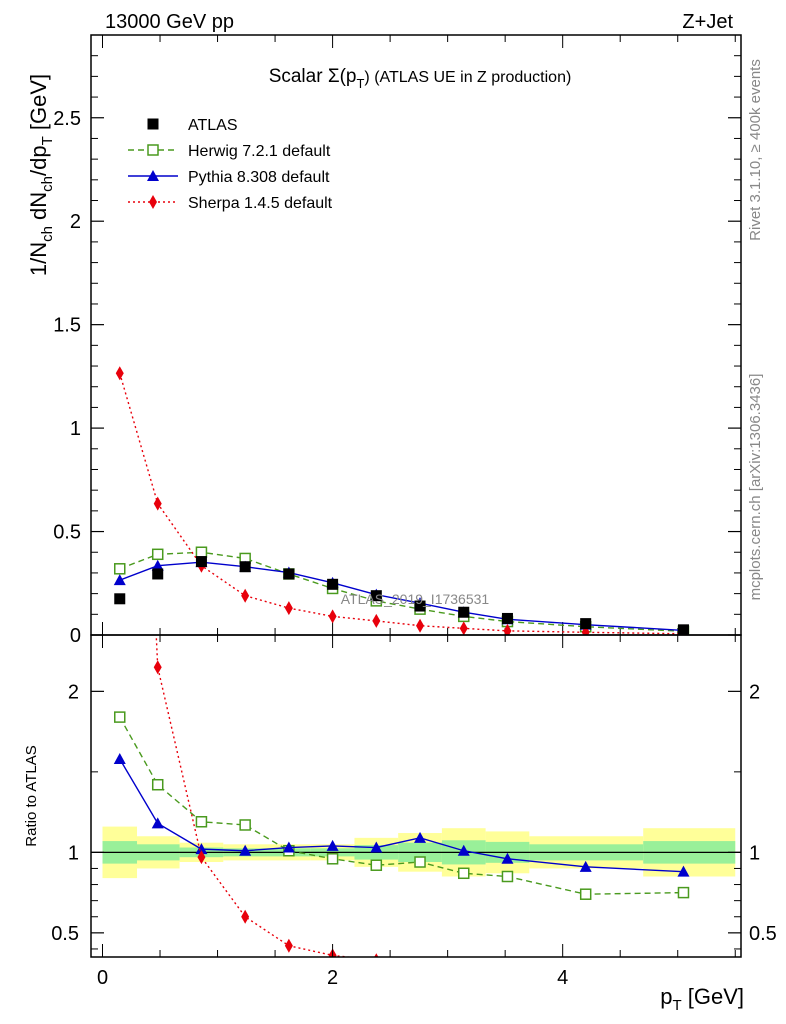 This screenshot has height=1024, width=786. What do you see at coordinates (67, 533) in the screenshot?
I see `main-y-tick-label: 0.5` at bounding box center [67, 533].